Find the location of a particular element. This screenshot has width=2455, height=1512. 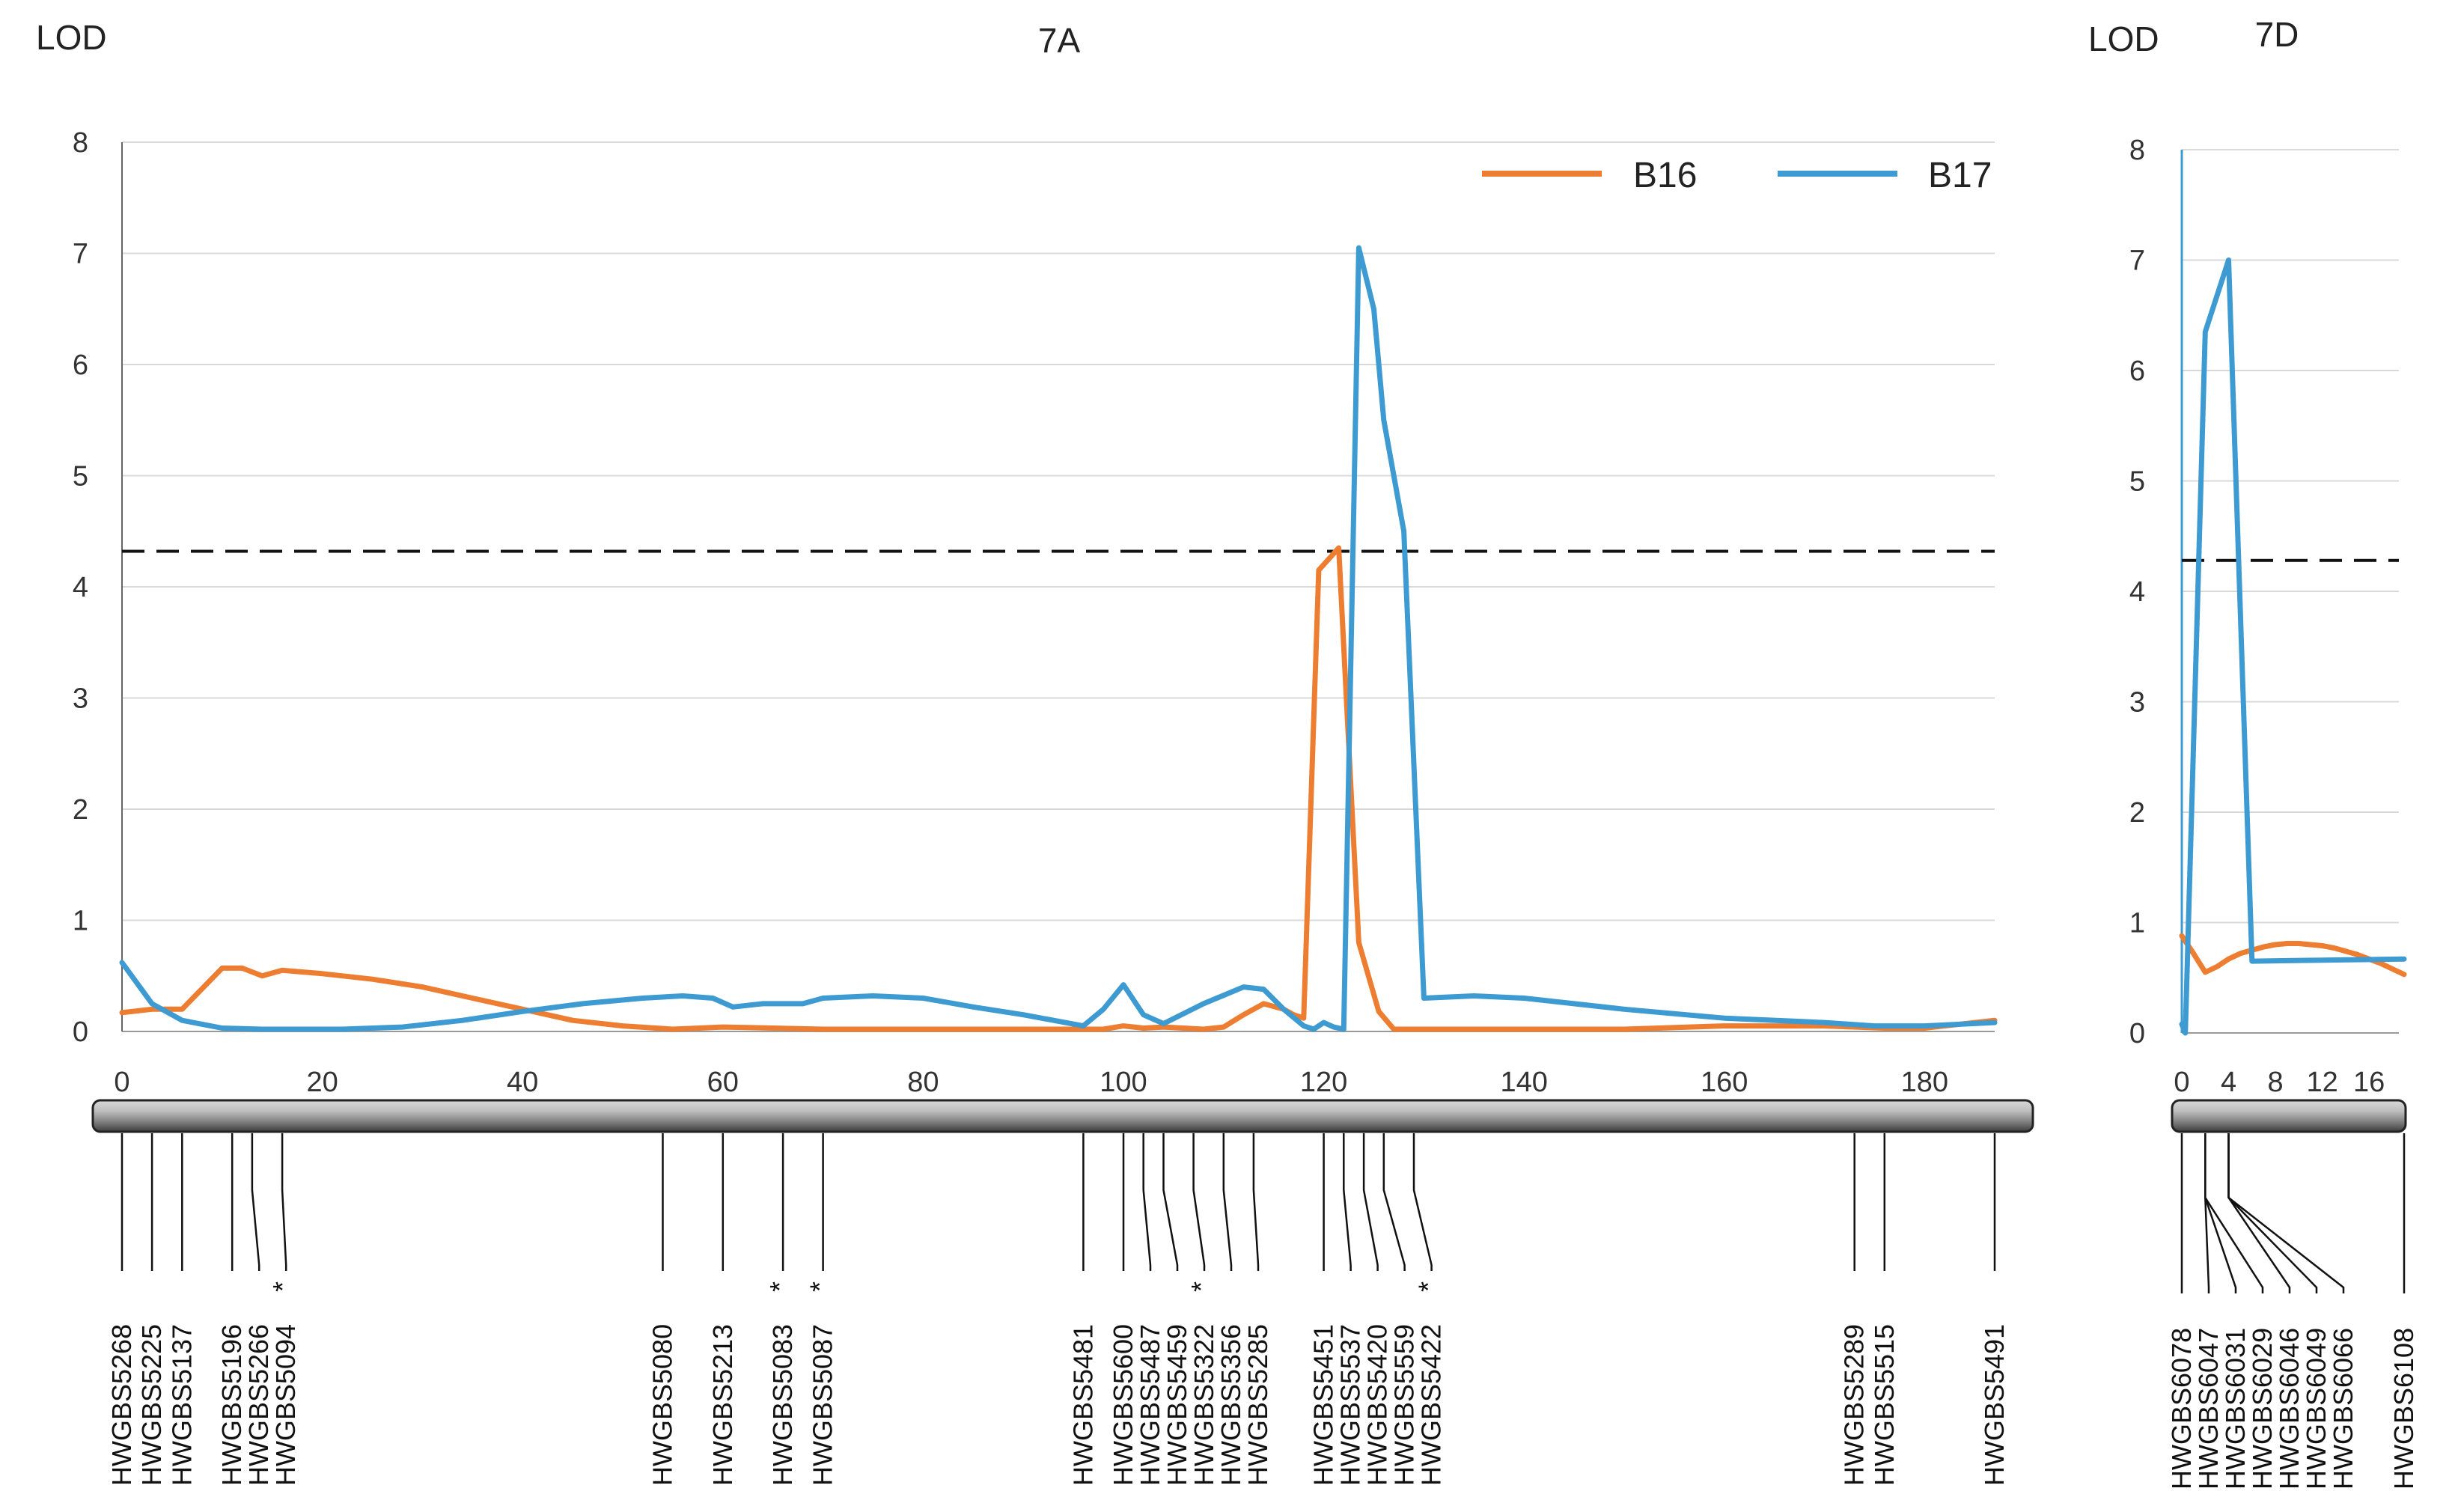

panel-7a-y-ticks: 0 1 2 3 4 5 6 7 8 is located at coordinates (80, 587).